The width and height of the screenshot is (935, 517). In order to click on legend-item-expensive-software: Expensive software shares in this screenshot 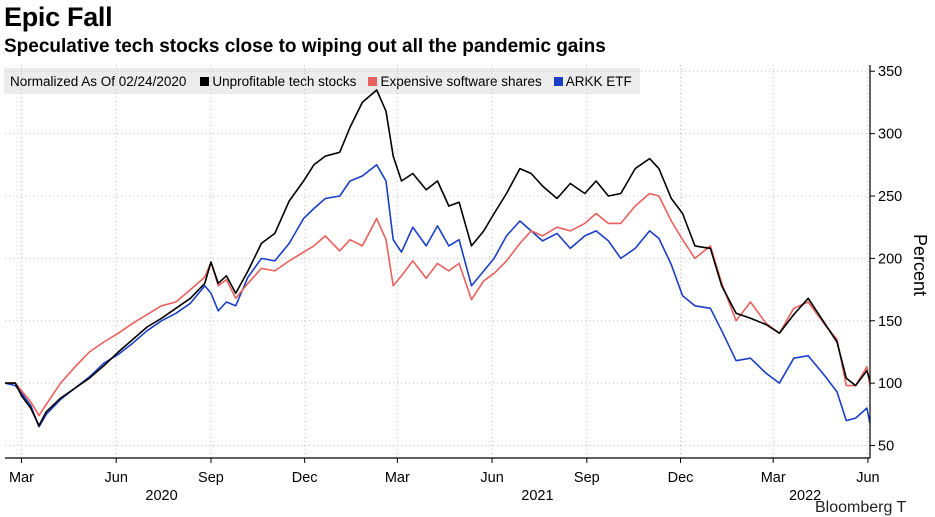, I will do `click(455, 81)`.